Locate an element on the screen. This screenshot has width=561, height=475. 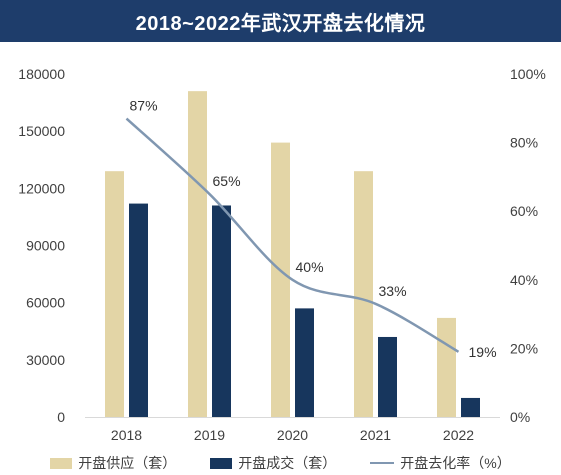
legend-swatch-deal is located at coordinates (221, 463).